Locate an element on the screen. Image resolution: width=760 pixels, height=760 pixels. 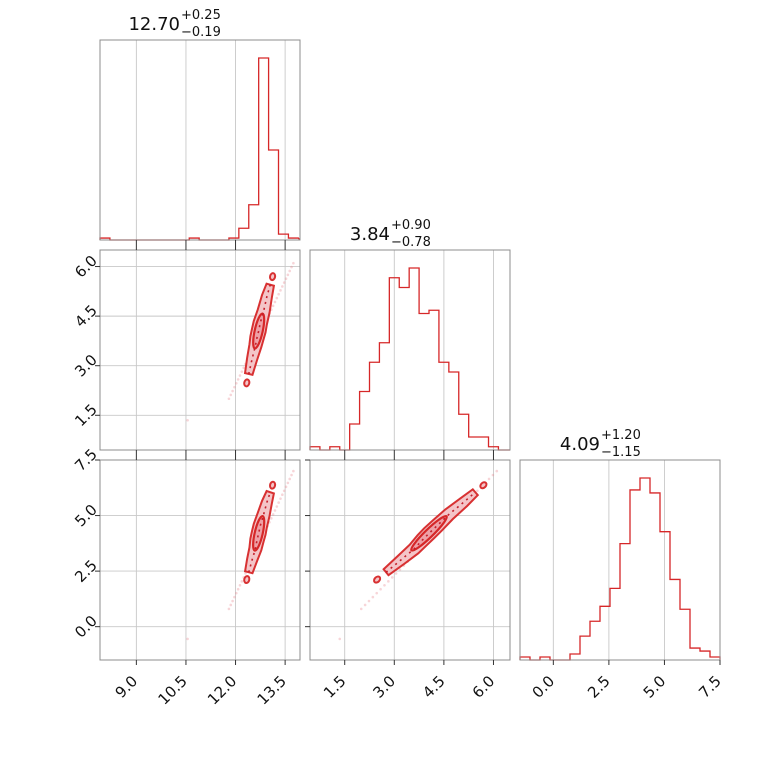
y-tick-label: 4.5 is located at coordinates (86, 316).